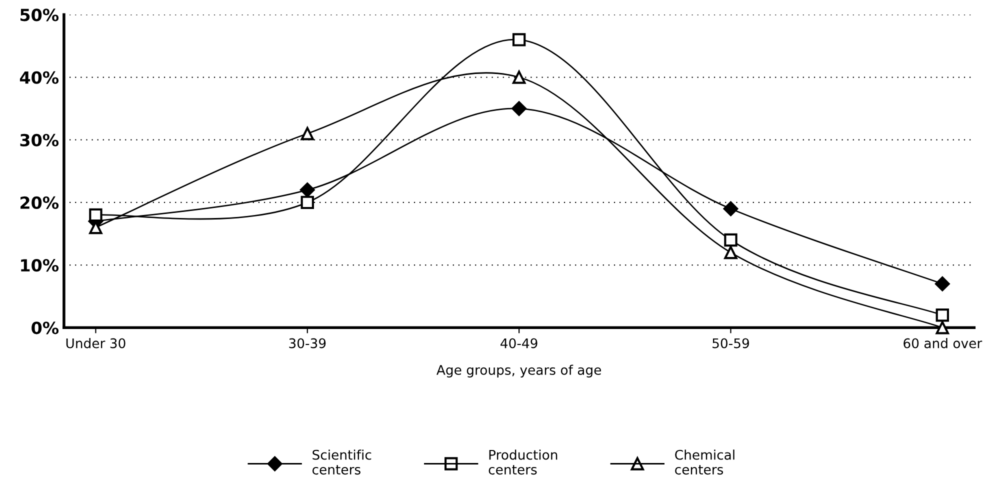 The width and height of the screenshot is (984, 489). What do you see at coordinates (39, 77) in the screenshot?
I see `y-tick-label: 40%` at bounding box center [39, 77].